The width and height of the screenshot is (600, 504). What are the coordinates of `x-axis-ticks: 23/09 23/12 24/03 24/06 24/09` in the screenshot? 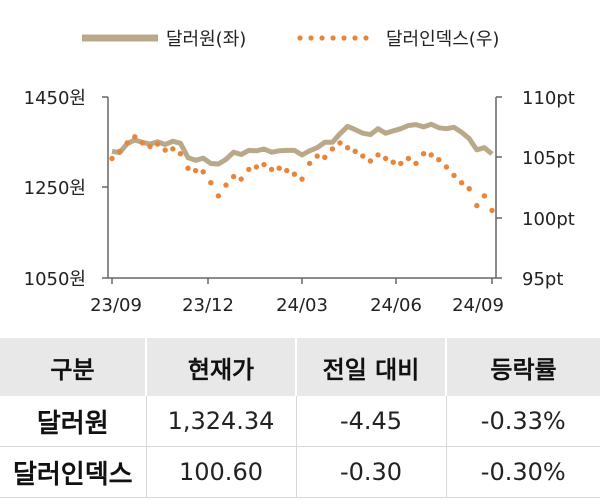 It's located at (297, 297).